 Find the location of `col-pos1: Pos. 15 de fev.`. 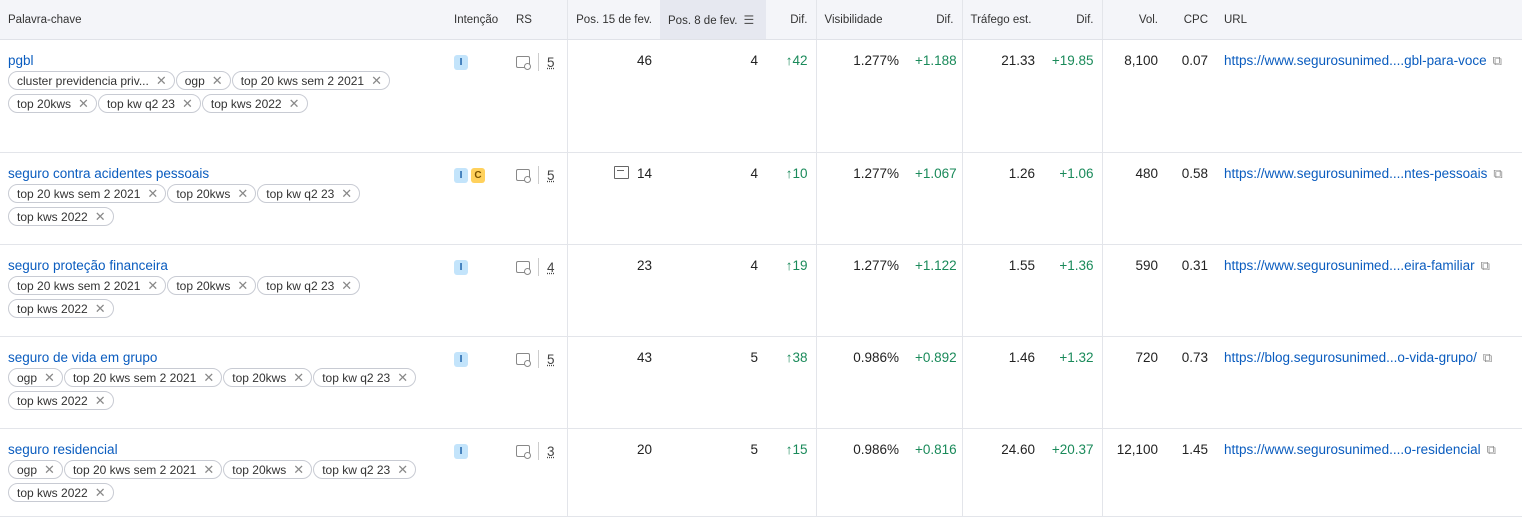

col-pos1: Pos. 15 de fev. is located at coordinates (613, 20).